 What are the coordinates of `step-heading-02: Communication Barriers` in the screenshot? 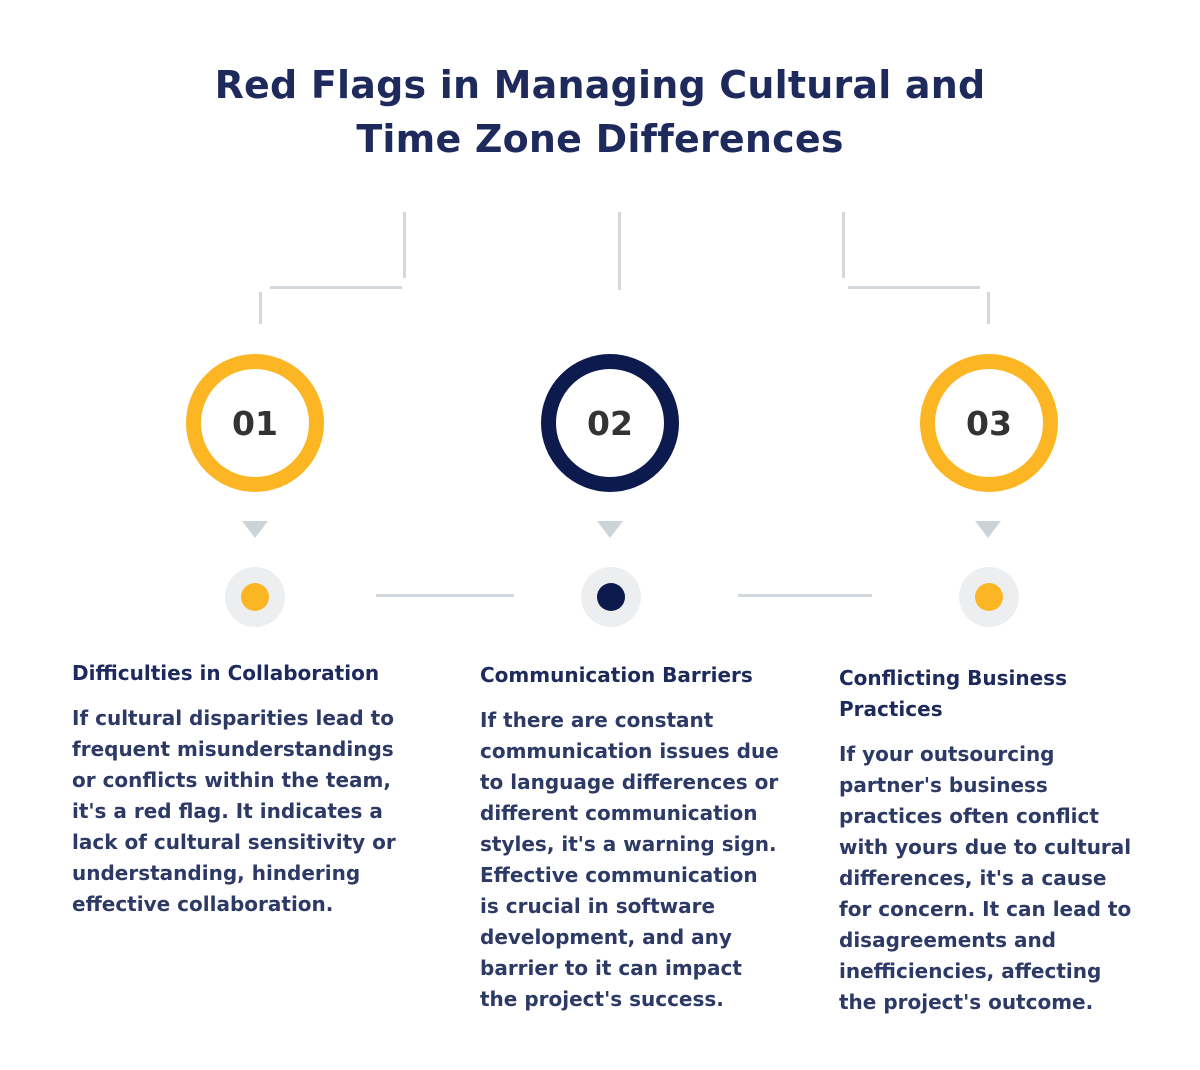 It's located at (616, 675).